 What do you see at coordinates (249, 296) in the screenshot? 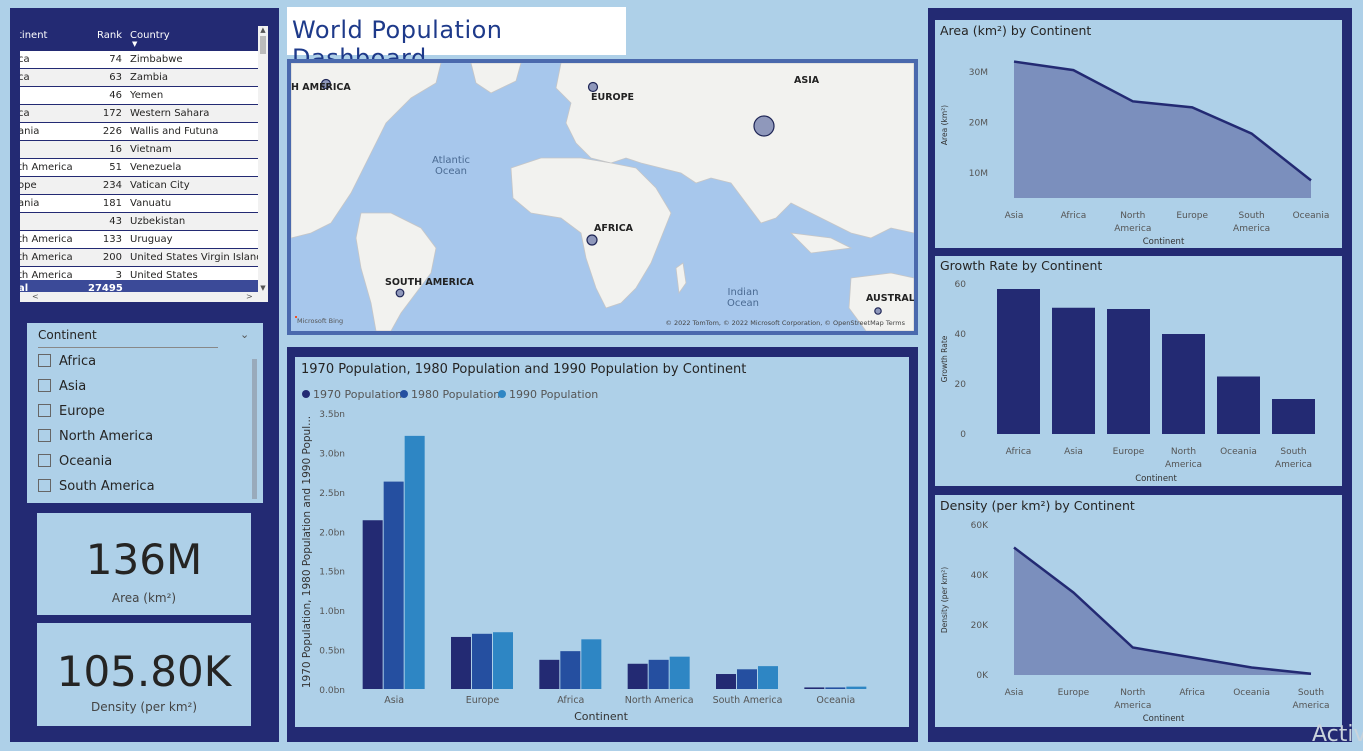
I see `scroll-right-icon: >` at bounding box center [249, 296].